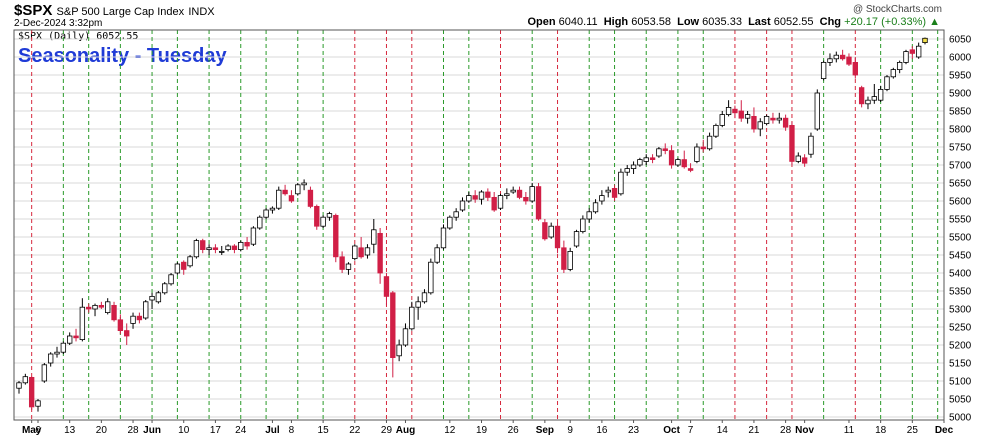  Describe the element at coordinates (960, 40) in the screenshot. I see `y-tick-label: 6050` at that location.